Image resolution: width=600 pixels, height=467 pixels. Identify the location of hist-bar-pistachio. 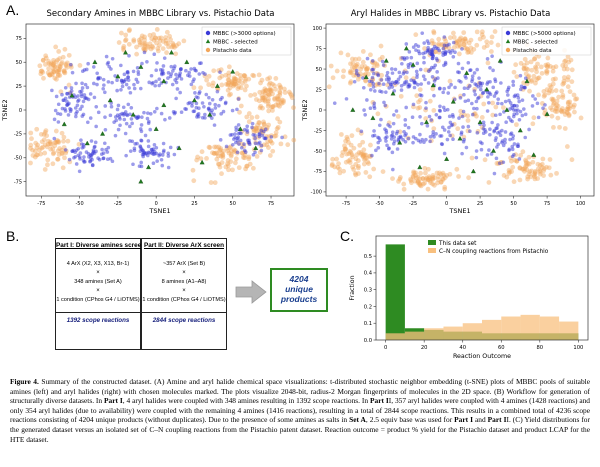
(492, 329).